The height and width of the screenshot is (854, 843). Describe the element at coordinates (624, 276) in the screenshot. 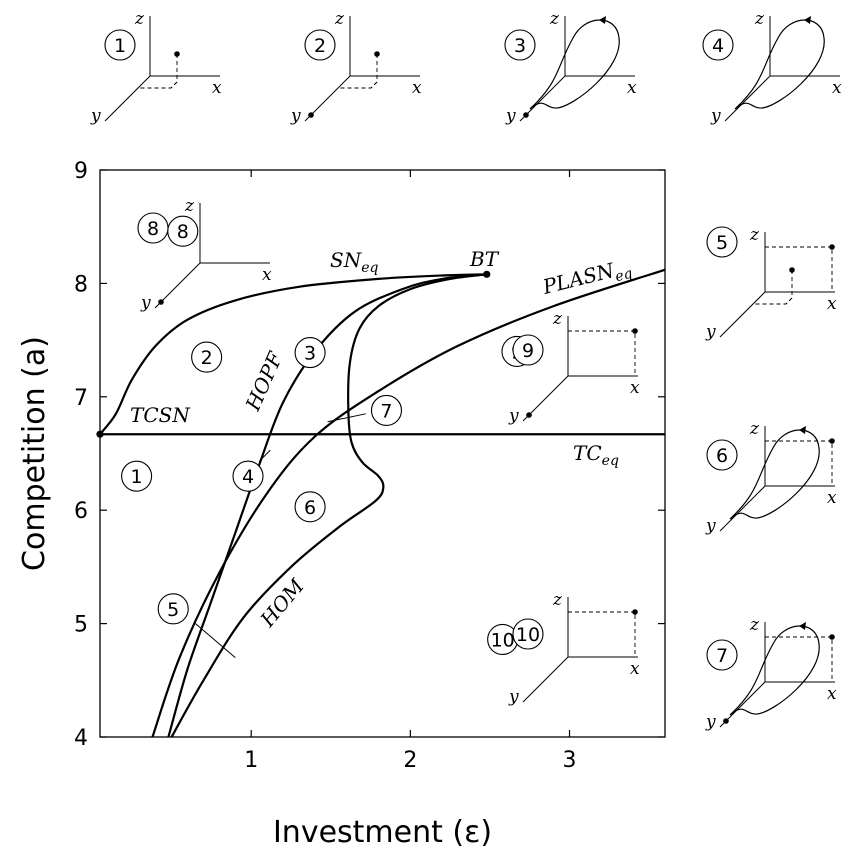

I see `plasn-eq-label-subscript: eq` at that location.